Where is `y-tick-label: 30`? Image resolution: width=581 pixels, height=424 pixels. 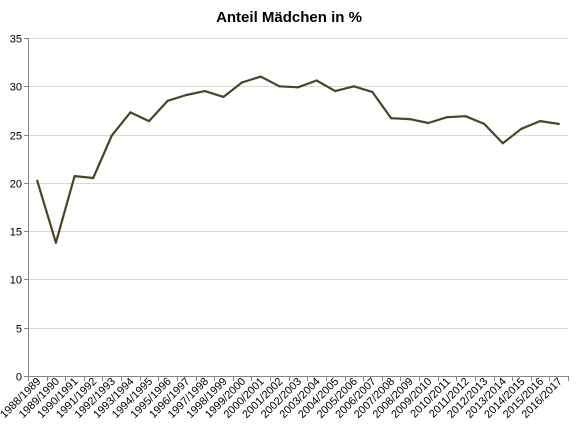
y-tick-label: 30 is located at coordinates (16, 88).